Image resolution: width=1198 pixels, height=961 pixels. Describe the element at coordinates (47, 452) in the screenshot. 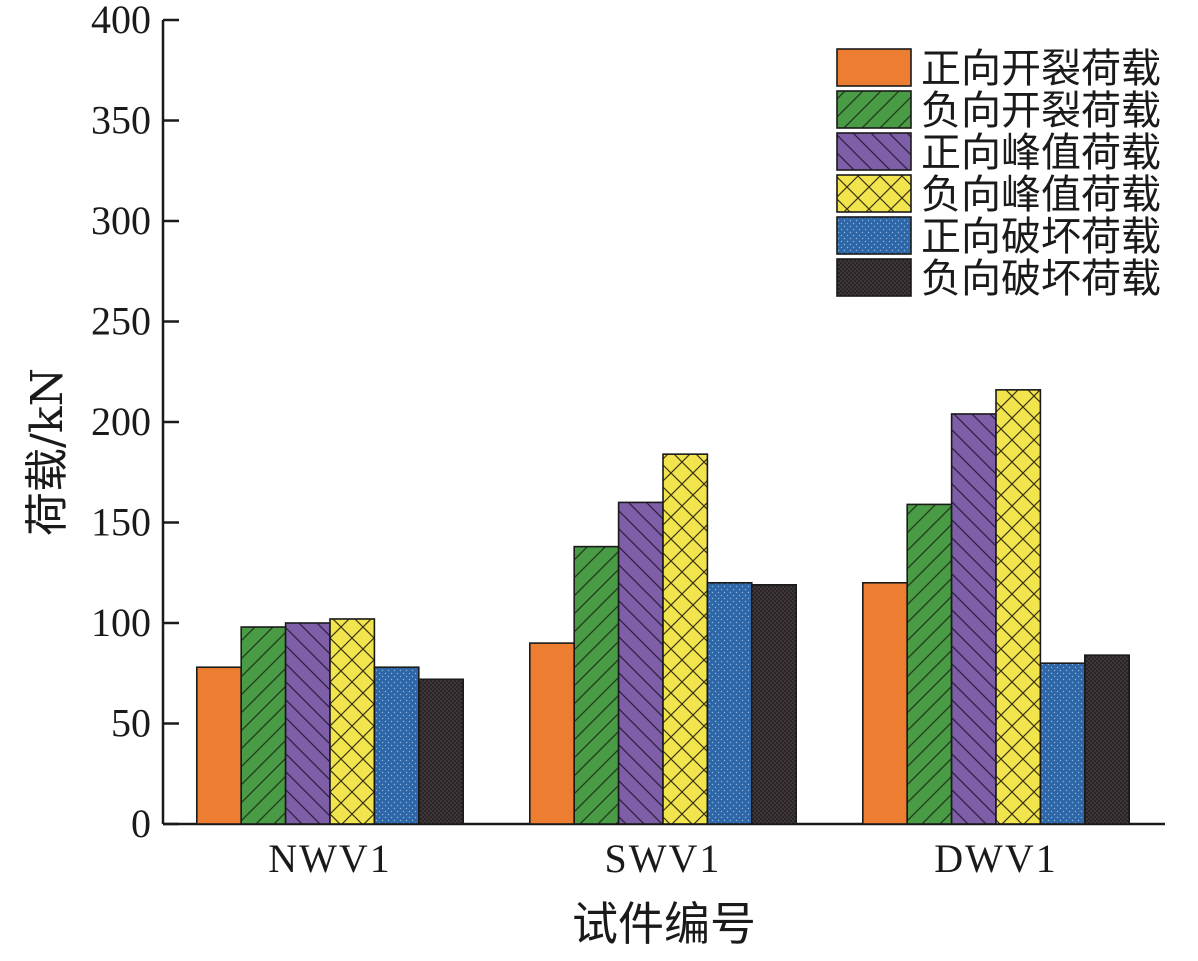

I see `y-axis-label: 荷载/kN` at that location.